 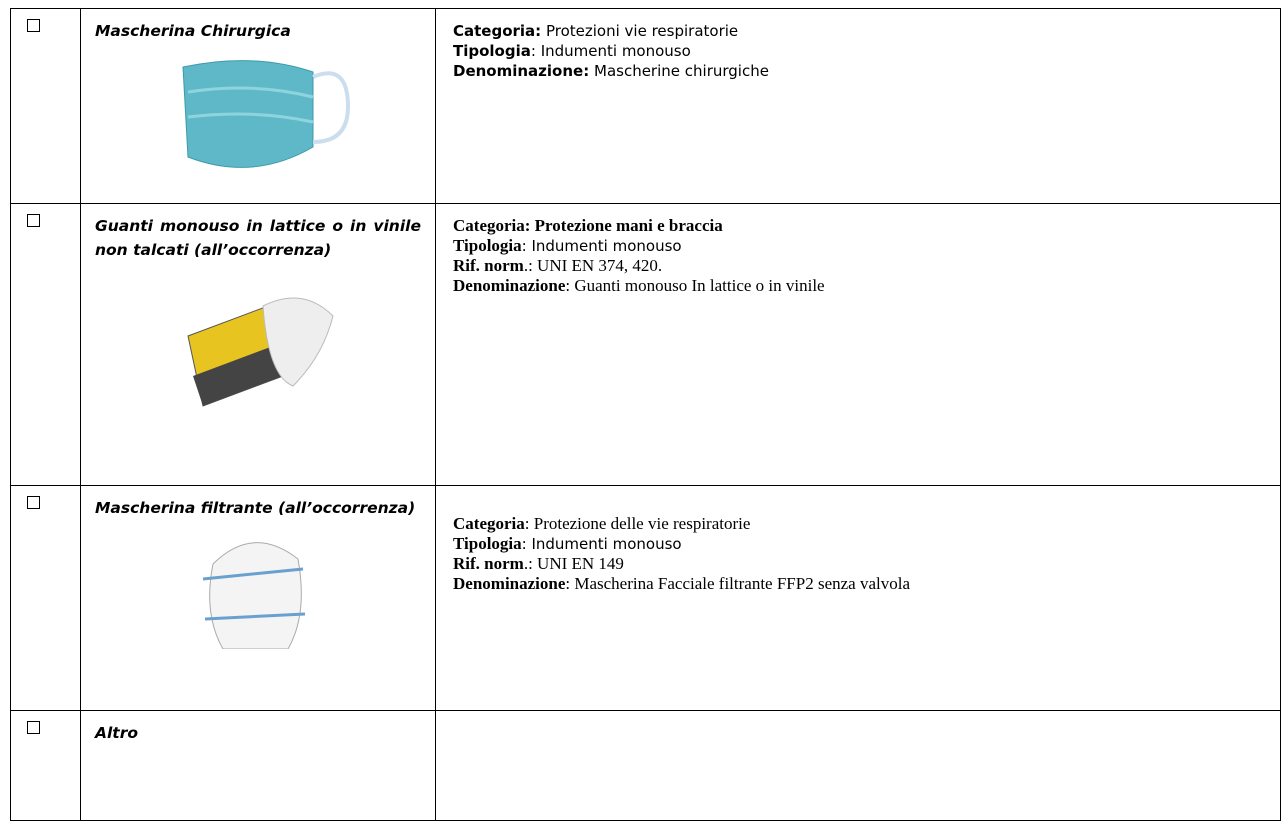 What do you see at coordinates (573, 563) in the screenshot?
I see `detail-value: .: UNI EN 149` at bounding box center [573, 563].